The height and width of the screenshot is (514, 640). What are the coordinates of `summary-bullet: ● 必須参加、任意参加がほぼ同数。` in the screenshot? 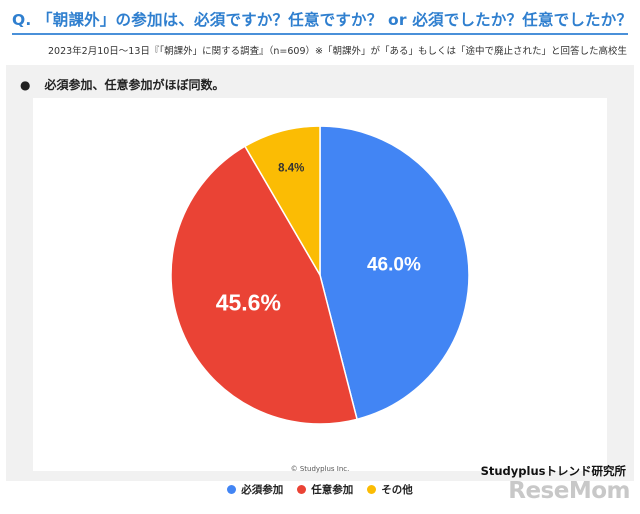 It's located at (122, 84).